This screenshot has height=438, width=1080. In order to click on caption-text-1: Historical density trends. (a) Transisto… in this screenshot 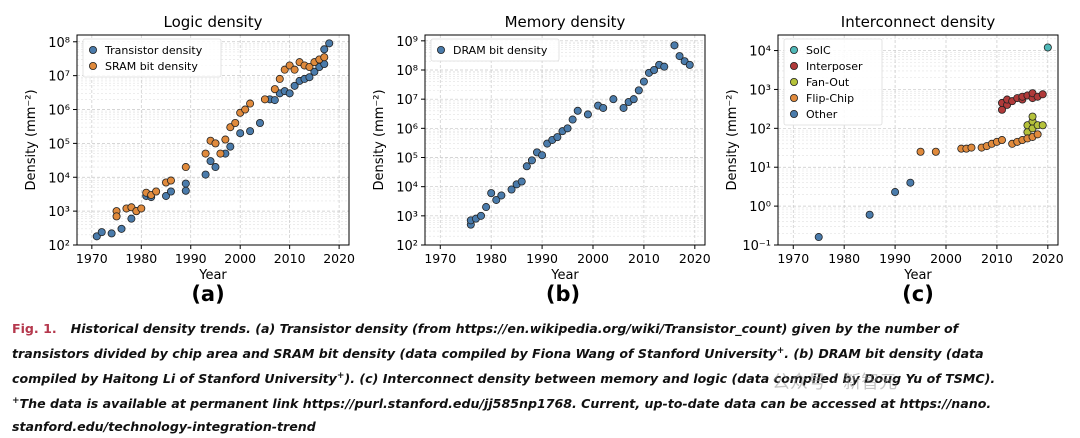, I will do `click(514, 328)`.